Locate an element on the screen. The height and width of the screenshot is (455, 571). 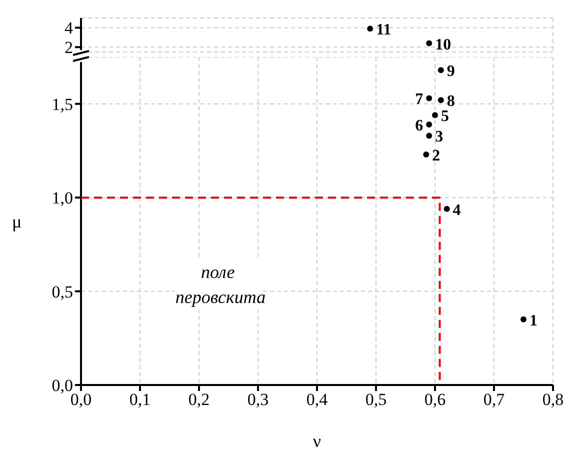
annotation: 10 is located at coordinates (443, 45).